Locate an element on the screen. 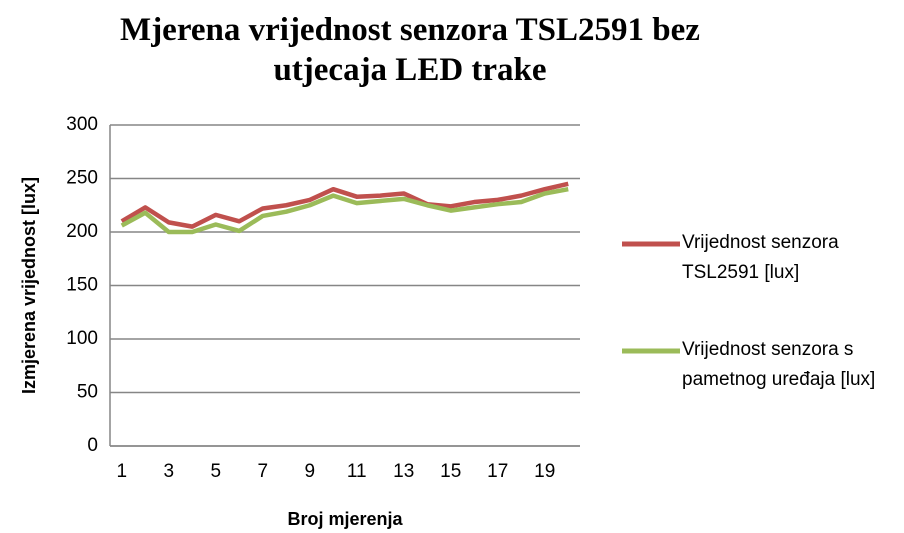 The height and width of the screenshot is (533, 904). x-tick-label: 1 is located at coordinates (121, 471).